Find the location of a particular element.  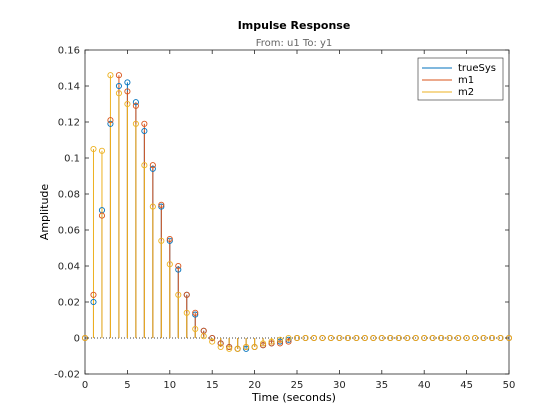

x-tick-label: 10 is located at coordinates (169, 385).